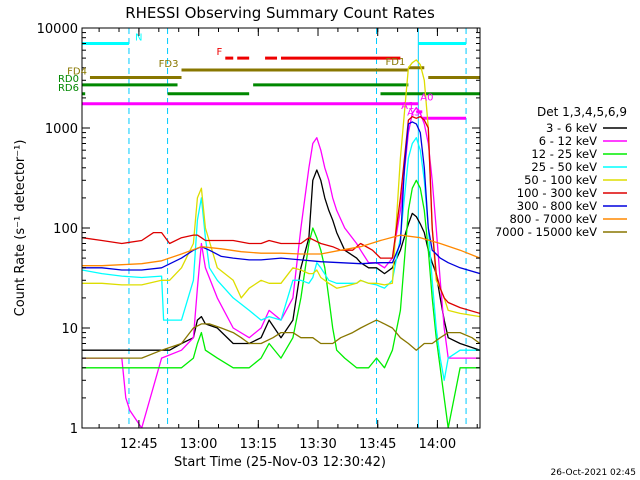 Image resolution: width=640 pixels, height=480 pixels. I want to click on x-tick-label-0: 12:45, so click(138, 444).